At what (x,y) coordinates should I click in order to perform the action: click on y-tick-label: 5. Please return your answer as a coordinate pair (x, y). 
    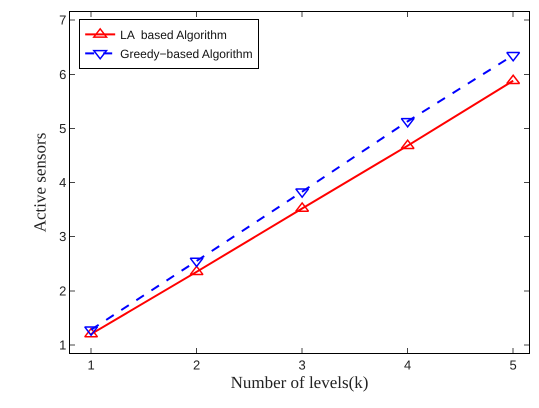
    Looking at the image, I should click on (62, 128).